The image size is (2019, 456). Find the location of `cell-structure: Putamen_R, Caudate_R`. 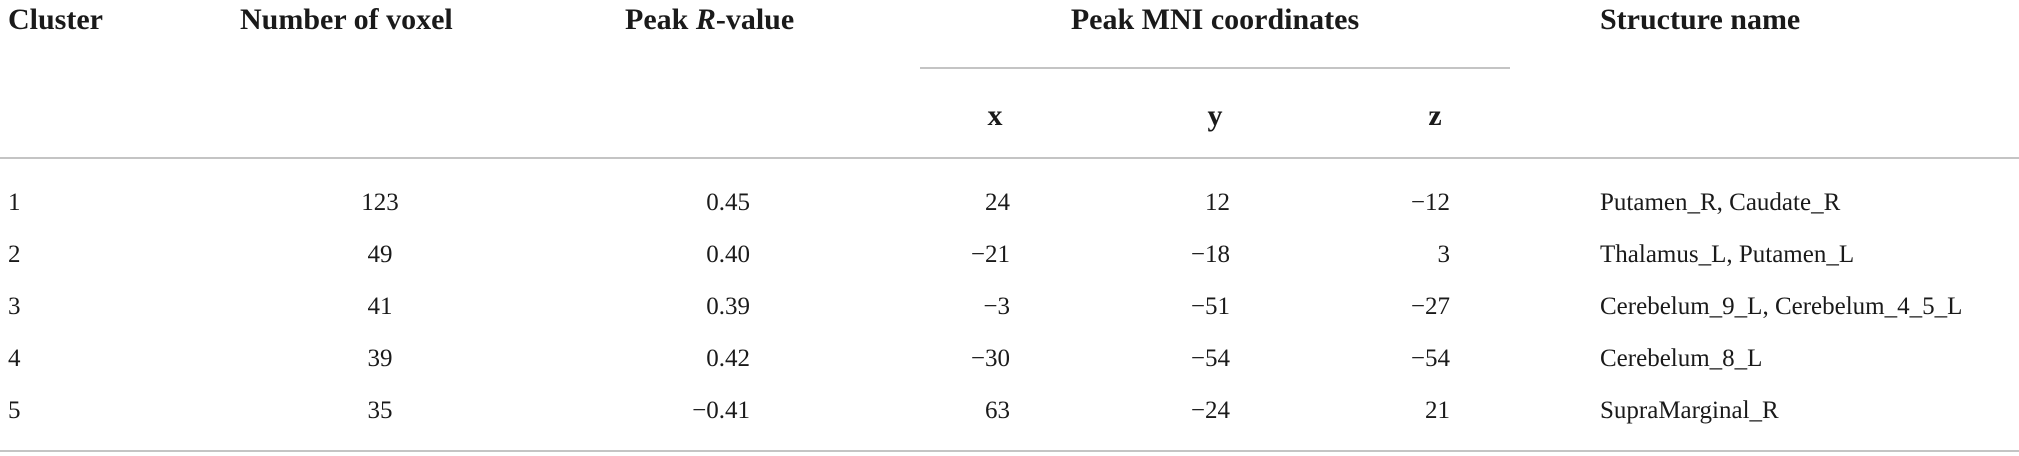

cell-structure: Putamen_R, Caudate_R is located at coordinates (1720, 202).